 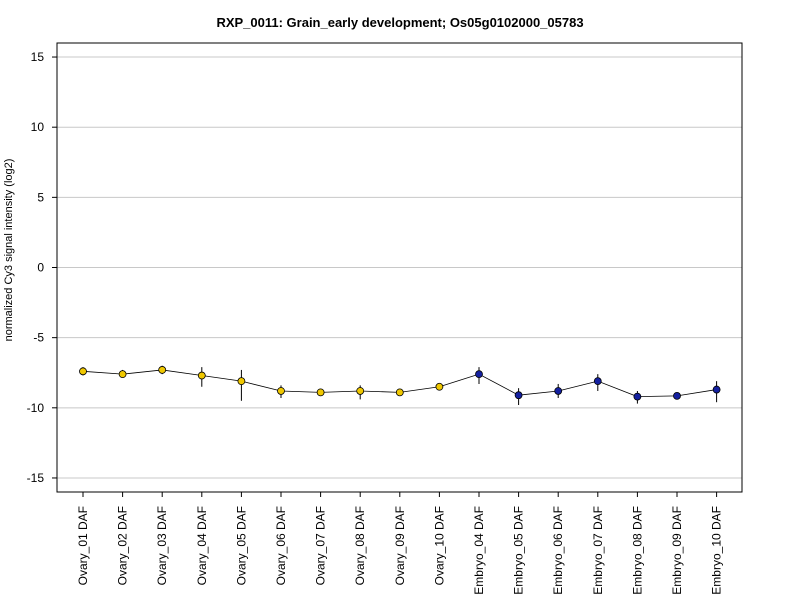 What do you see at coordinates (677, 550) in the screenshot?
I see `x-tick-label: Embryo_09 DAF` at bounding box center [677, 550].